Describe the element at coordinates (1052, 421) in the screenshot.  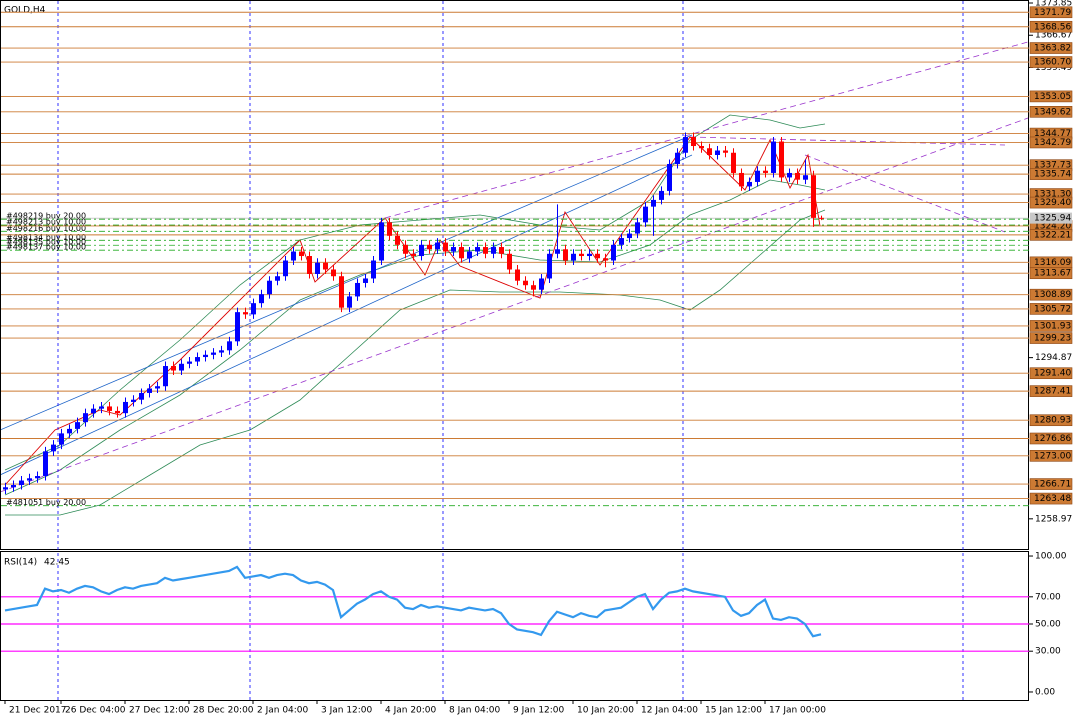
I see `level-label: 1280.93` at that location.